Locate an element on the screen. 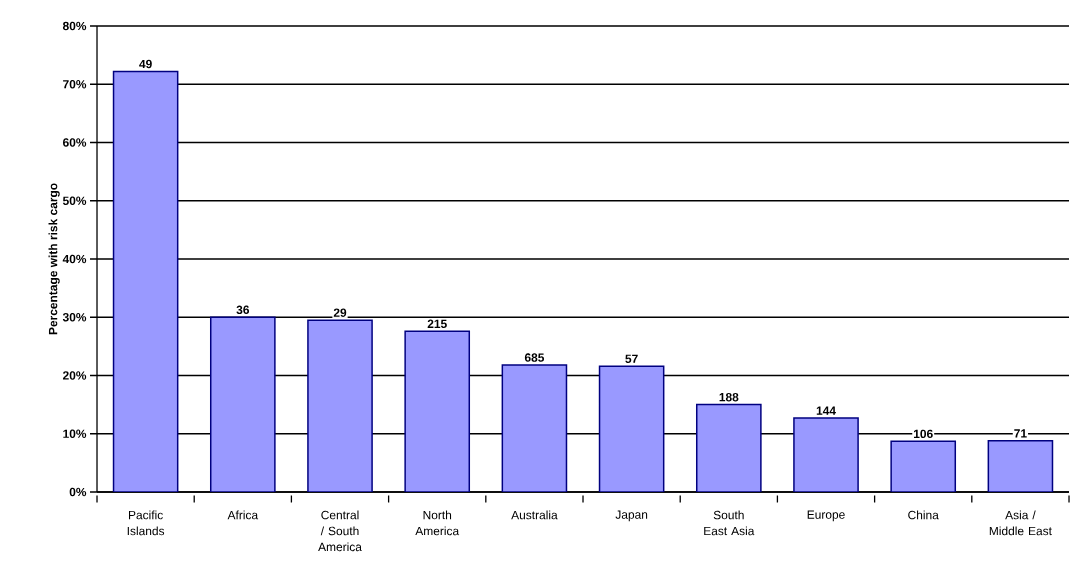 This screenshot has width=1076, height=582. y-tick-label: 0% is located at coordinates (78, 492).